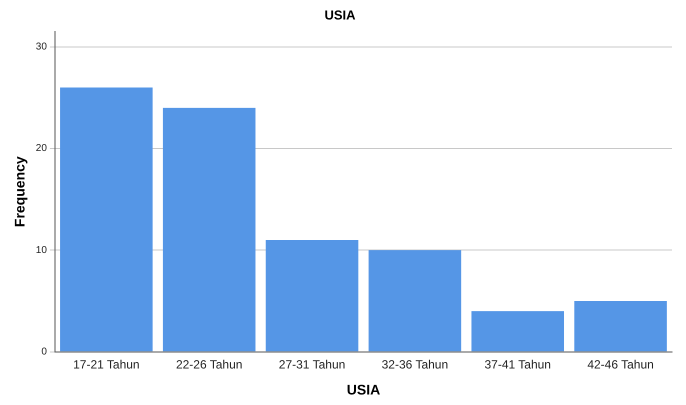 The image size is (686, 405). I want to click on x-tick-label: 17-21 Tahun, so click(106, 364).